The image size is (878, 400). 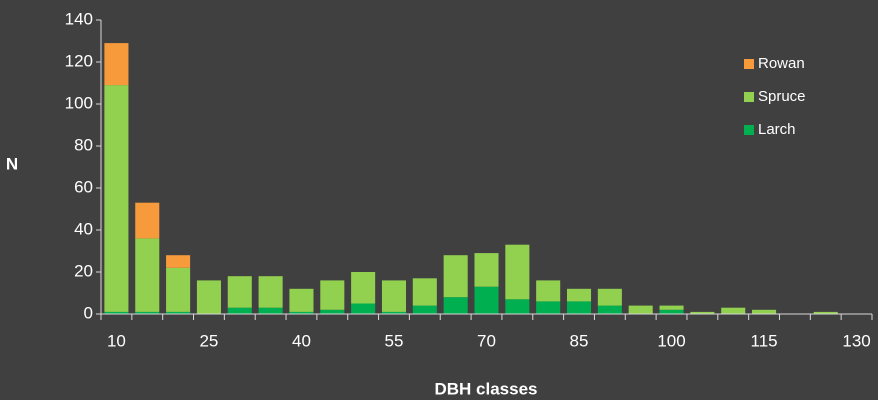 I want to click on x-tick-label: 115, so click(x=764, y=340).